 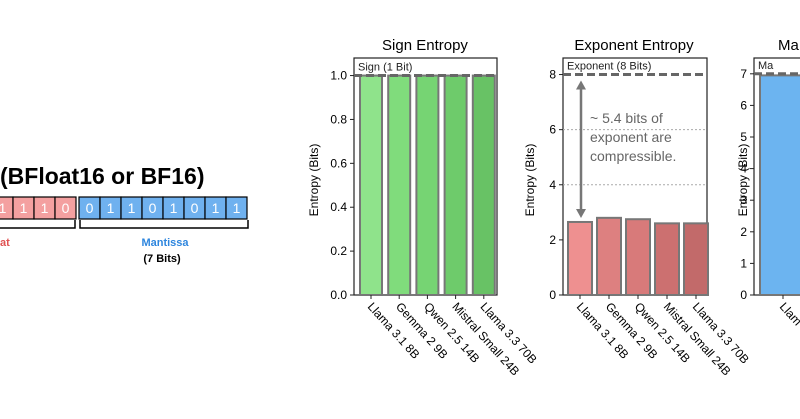 I want to click on y-tick-label: 5, so click(x=743, y=137).